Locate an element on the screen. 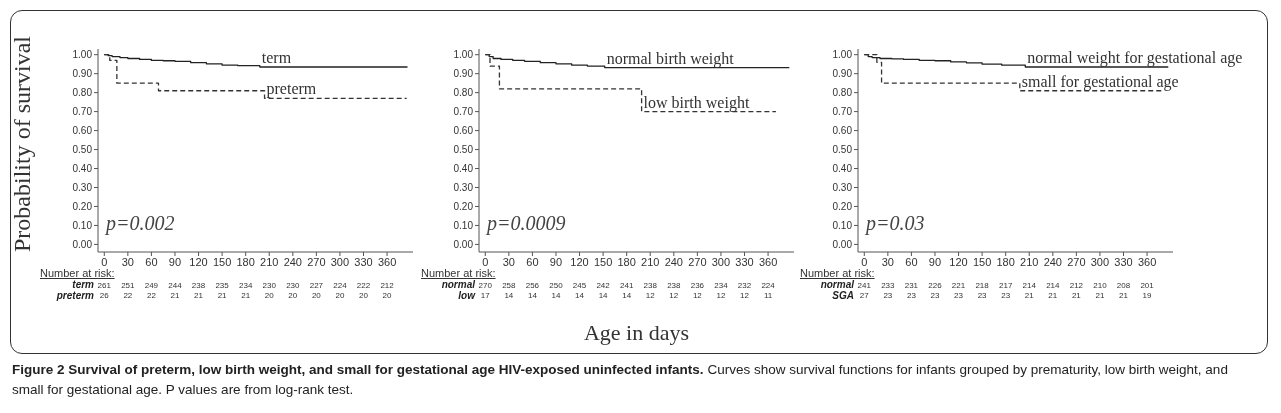  text: 26 is located at coordinates (104, 295).